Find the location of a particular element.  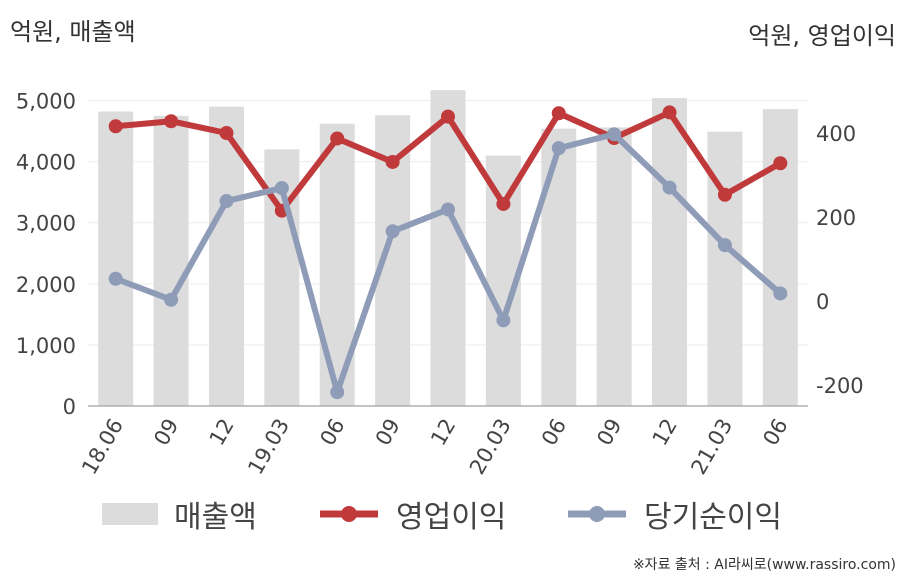

left-tick-label: 1,000 is located at coordinates (46, 346).